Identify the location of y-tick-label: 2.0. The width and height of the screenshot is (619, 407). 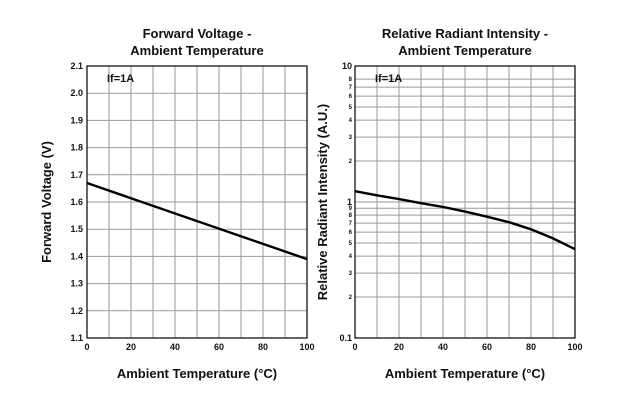
(76, 93).